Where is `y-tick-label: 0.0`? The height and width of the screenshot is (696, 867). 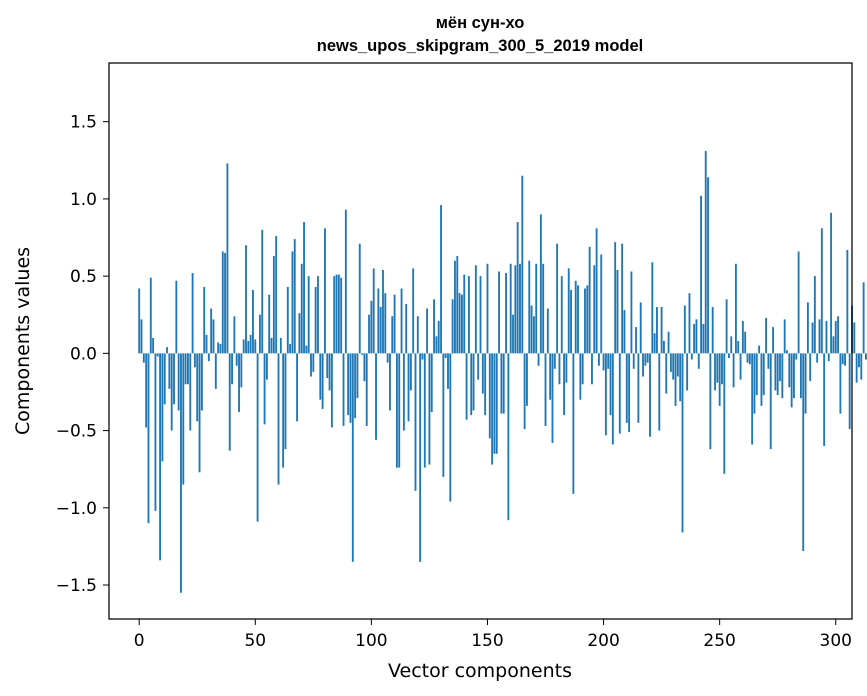
y-tick-label: 0.0 is located at coordinates (83, 354).